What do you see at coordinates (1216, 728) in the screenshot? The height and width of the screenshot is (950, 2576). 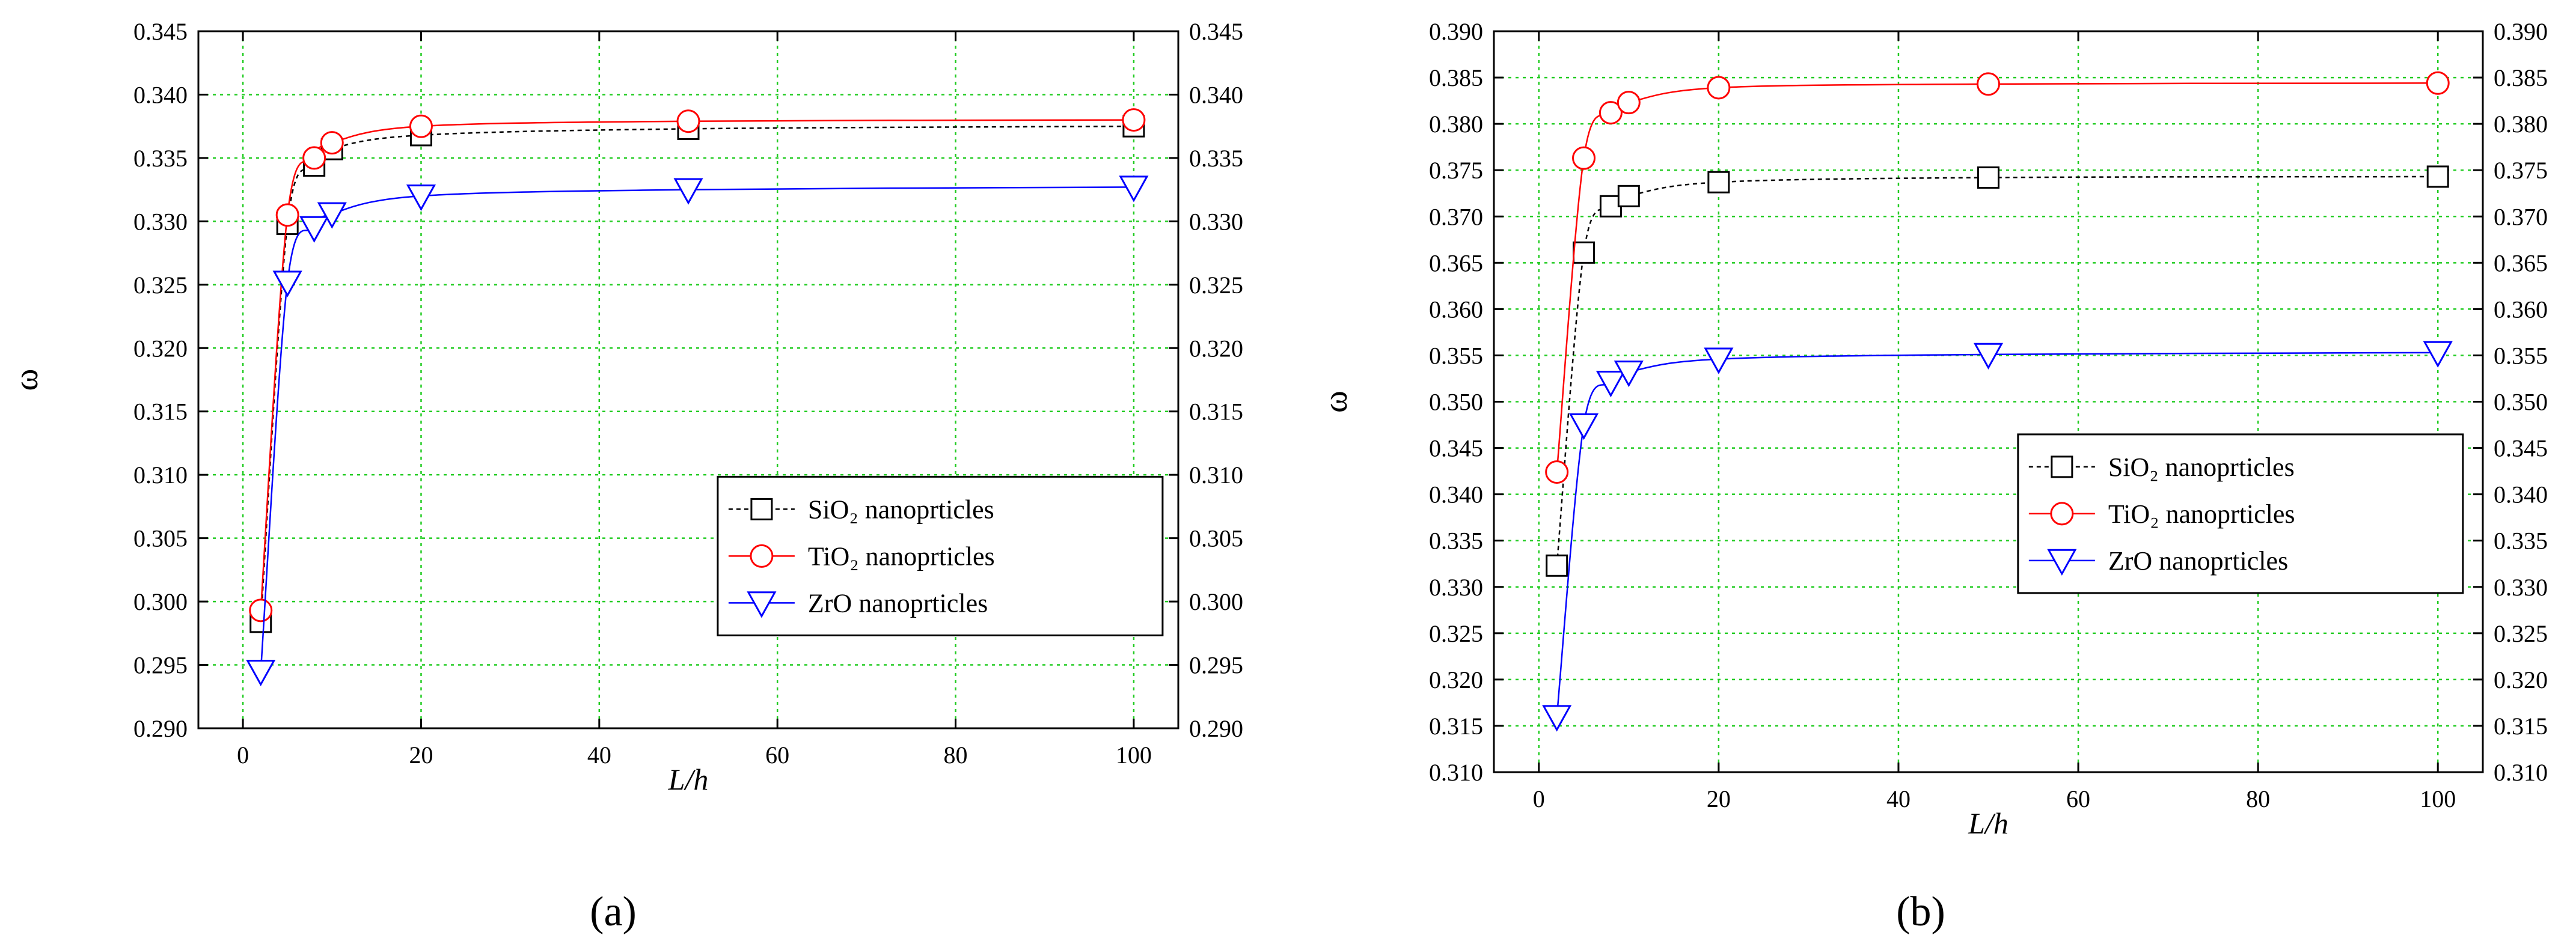 I see `y-tick-label-right: 0.290` at bounding box center [1216, 728].